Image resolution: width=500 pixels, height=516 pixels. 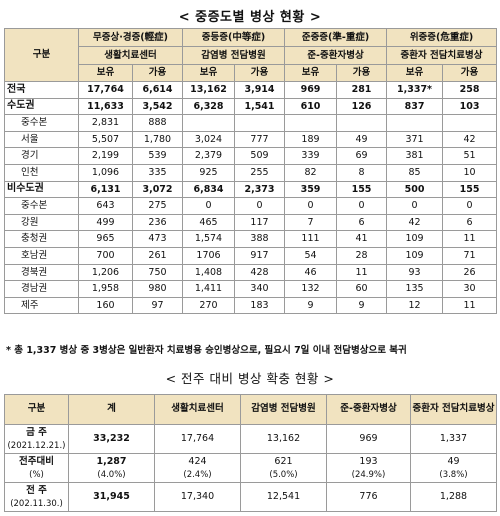 What do you see at coordinates (310, 172) in the screenshot?
I see `table-cell: 82` at bounding box center [310, 172].